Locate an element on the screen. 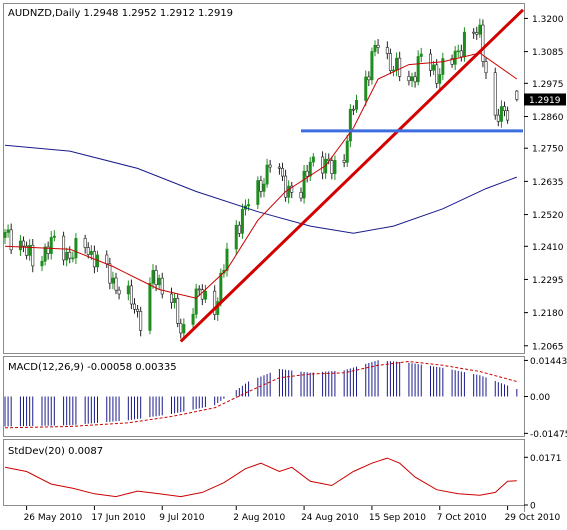 Image resolution: width=567 pixels, height=530 pixels. macd-plot is located at coordinates (261, 394).